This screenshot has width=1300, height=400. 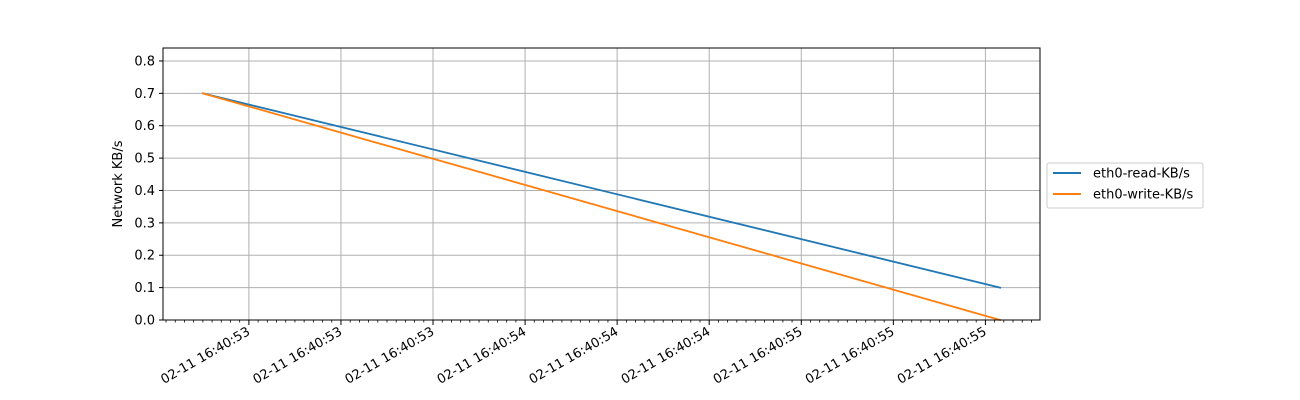 I want to click on y-tick-label: 0.5, so click(x=144, y=159).